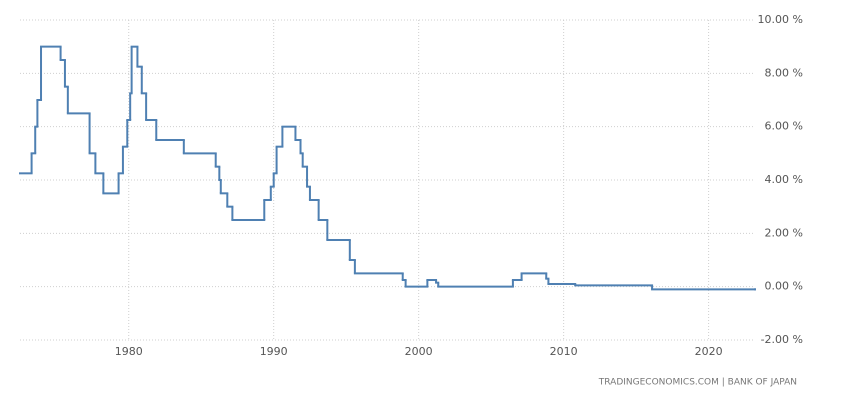 Image resolution: width=850 pixels, height=400 pixels. Describe the element at coordinates (784, 126) in the screenshot. I see `y-tick-label: 6.00 %` at that location.